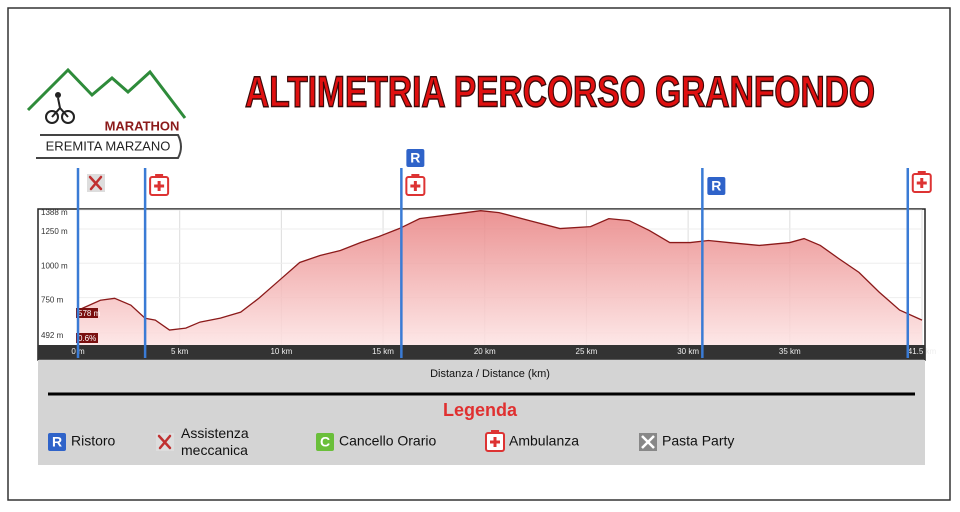 This screenshot has width=960, height=512. I want to click on x-tick-label: 30 km, so click(688, 351).